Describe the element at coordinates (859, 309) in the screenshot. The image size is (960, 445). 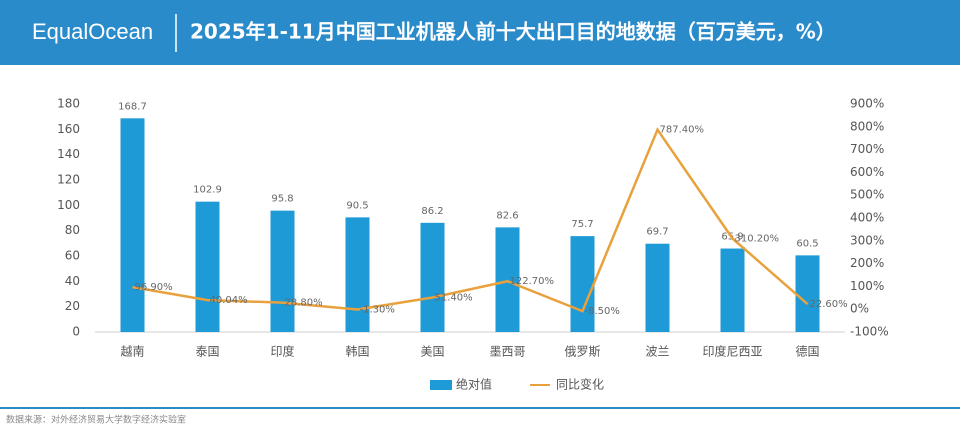
I see `y2-tick-label: 0%` at that location.